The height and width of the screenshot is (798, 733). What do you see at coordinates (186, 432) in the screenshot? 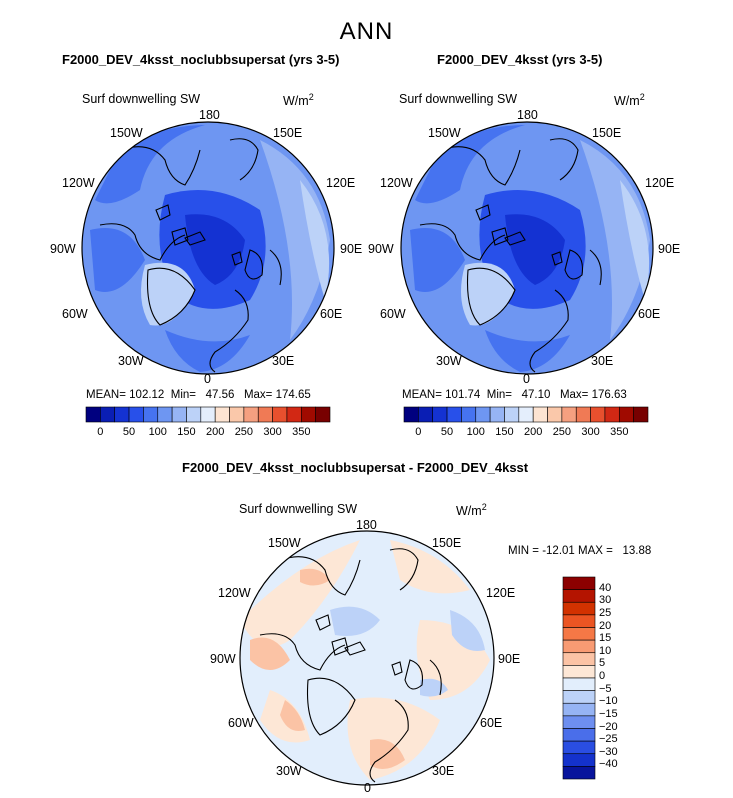
I see `panel1-colorbar-tick-label: 150` at bounding box center [186, 432].